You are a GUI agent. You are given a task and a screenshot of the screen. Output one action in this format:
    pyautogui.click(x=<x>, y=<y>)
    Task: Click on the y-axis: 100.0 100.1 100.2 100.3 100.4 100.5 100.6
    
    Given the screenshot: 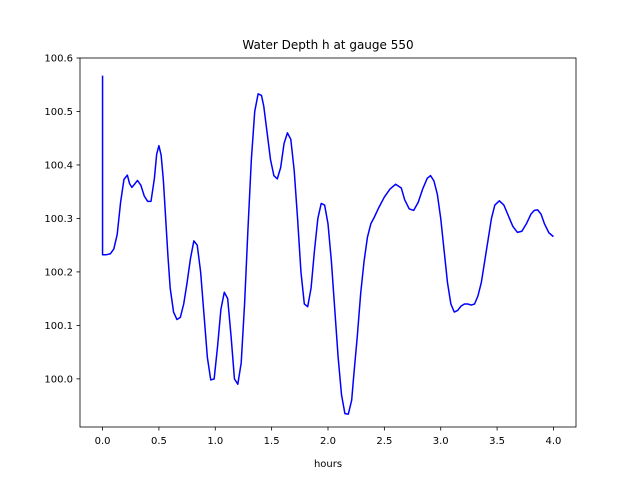 What is the action you would take?
    pyautogui.click(x=62, y=219)
    